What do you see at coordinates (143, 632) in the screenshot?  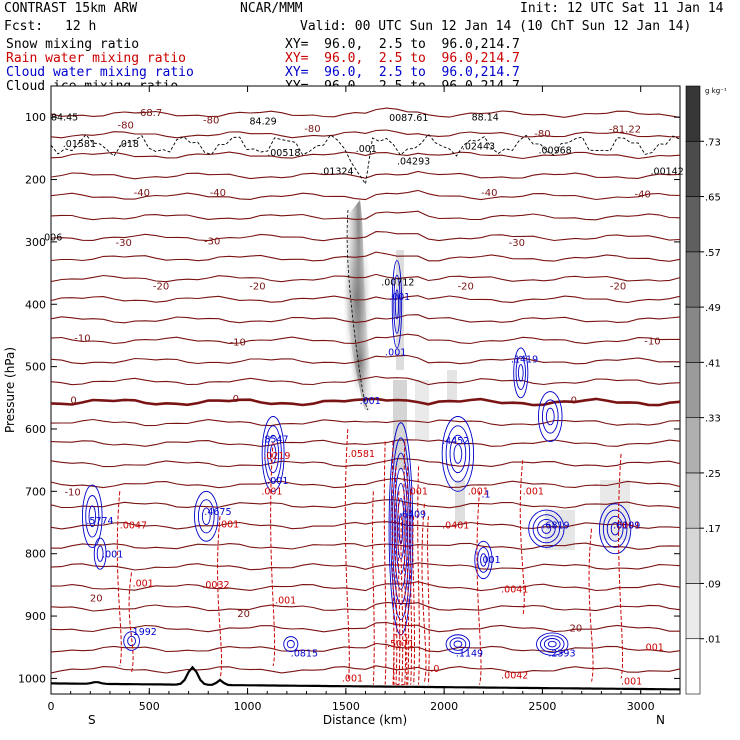 I see `cloud-water-max-label: .1992` at bounding box center [143, 632].